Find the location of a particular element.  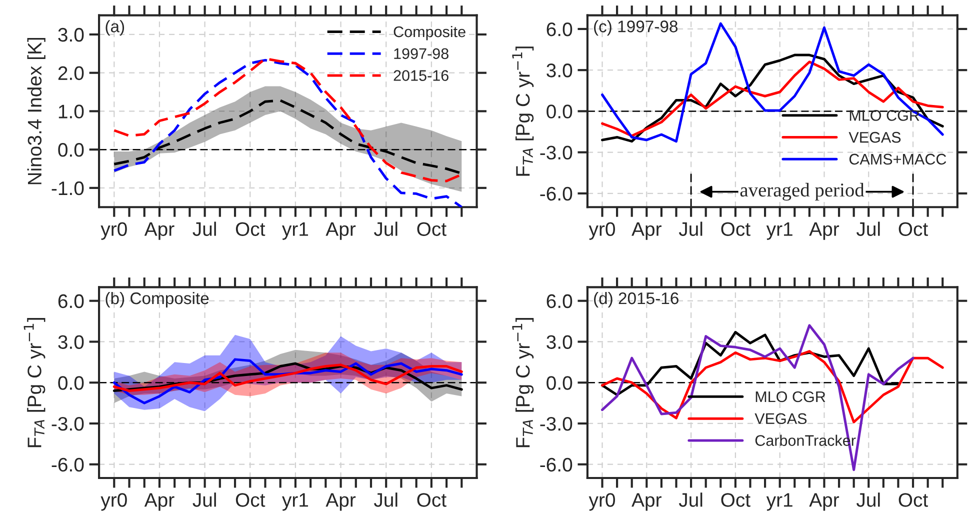

legend-label: 2015-16 is located at coordinates (421, 75).